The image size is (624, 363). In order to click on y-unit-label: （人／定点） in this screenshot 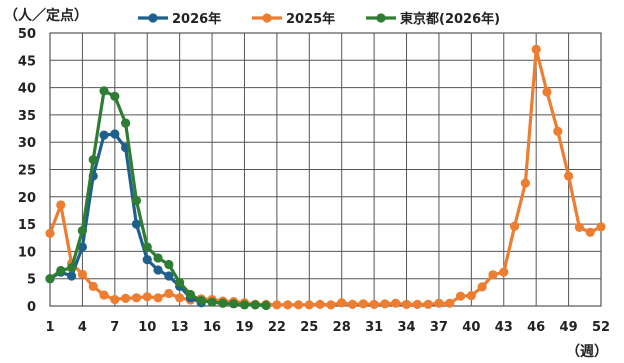, I will do `click(46, 15)`.